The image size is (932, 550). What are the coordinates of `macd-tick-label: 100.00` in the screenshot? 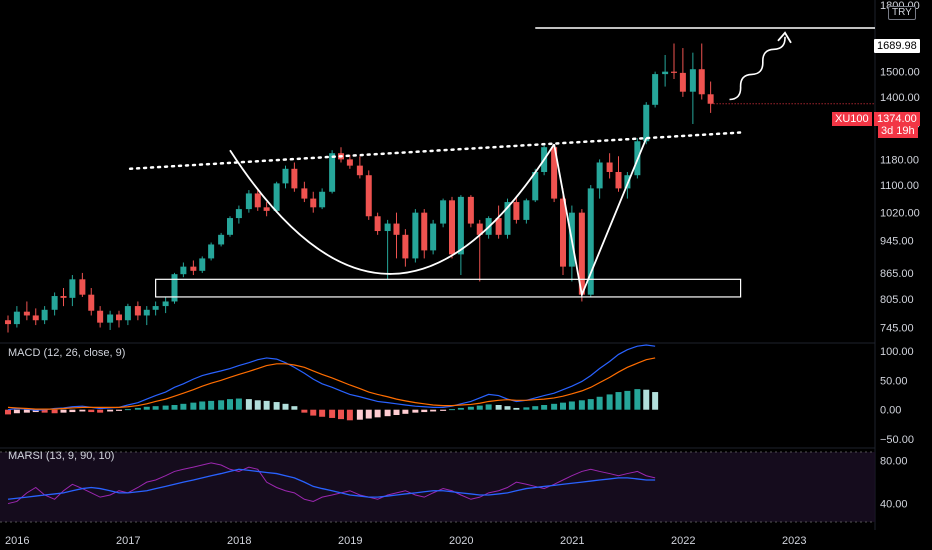 It's located at (897, 352).